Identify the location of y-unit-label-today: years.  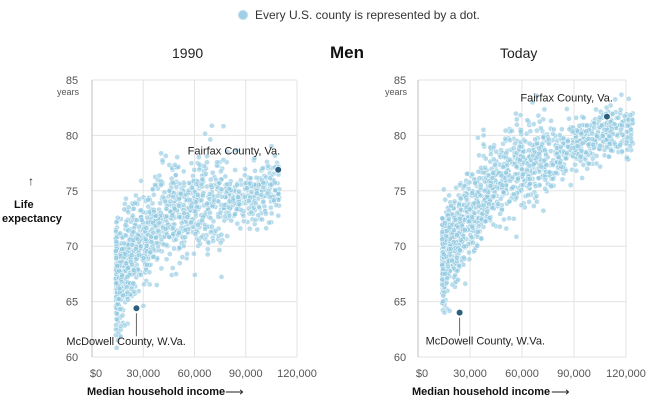
(396, 92).